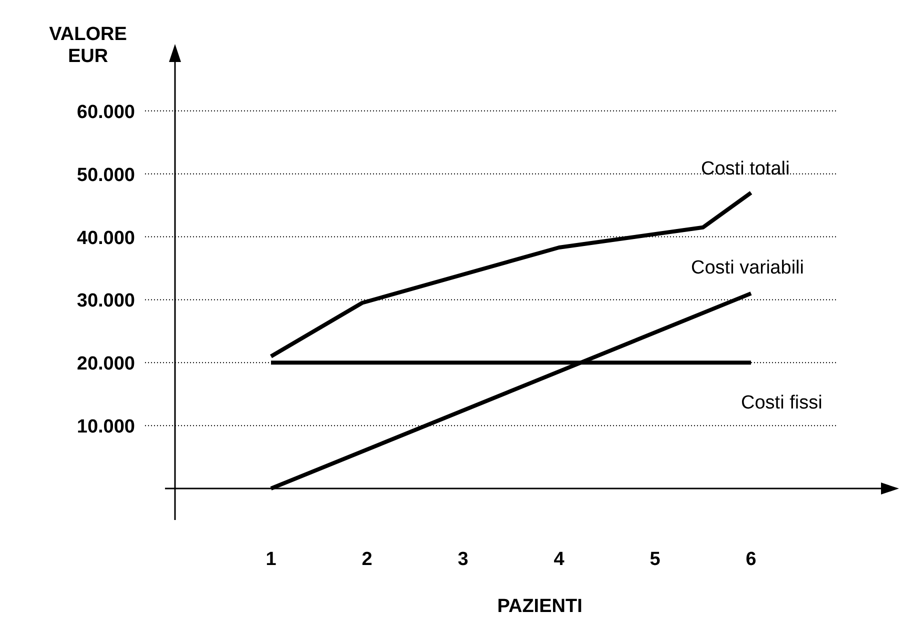  Describe the element at coordinates (747, 267) in the screenshot. I see `series-label: Costi variabili` at that location.